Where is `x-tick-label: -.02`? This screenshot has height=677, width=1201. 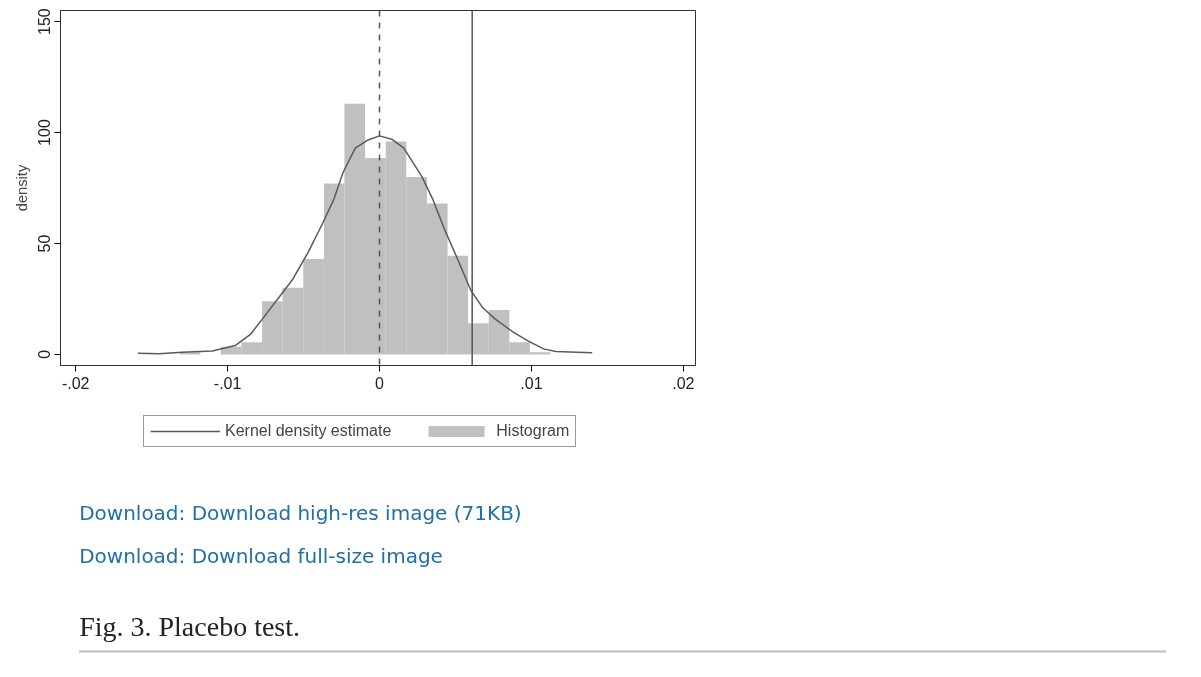
x-tick-label: -.02 is located at coordinates (75, 383).